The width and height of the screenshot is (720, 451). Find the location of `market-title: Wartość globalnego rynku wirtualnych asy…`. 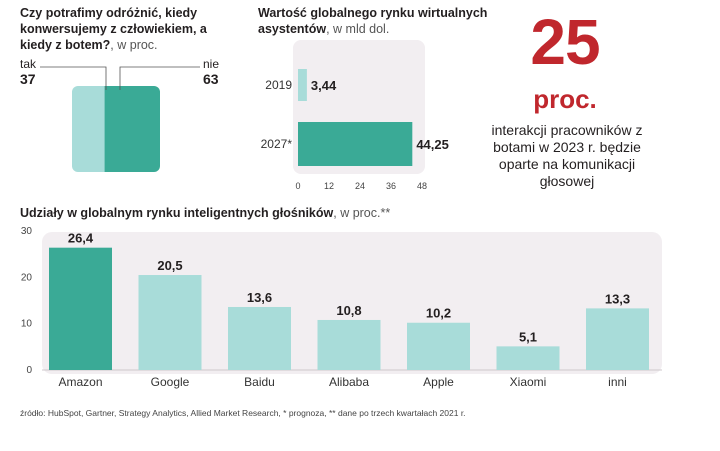

market-title: Wartość globalnego rynku wirtualnych asy… is located at coordinates (373, 21).